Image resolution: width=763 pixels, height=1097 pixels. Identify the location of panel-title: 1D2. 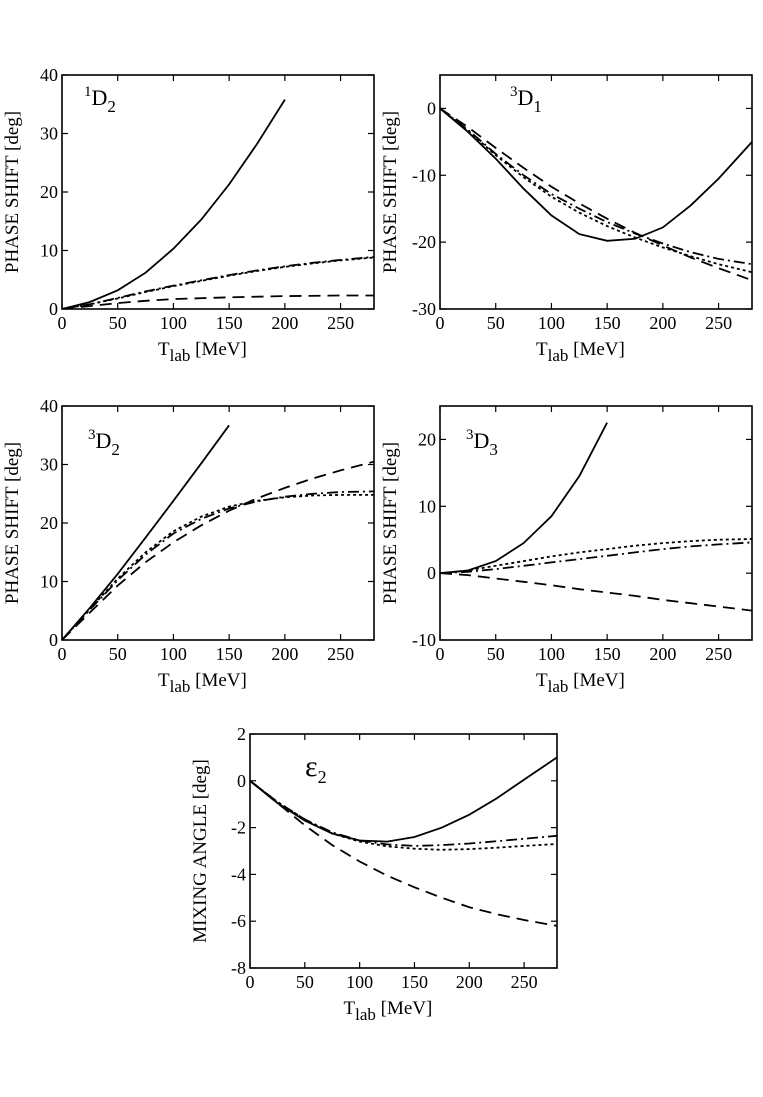
(100, 100).